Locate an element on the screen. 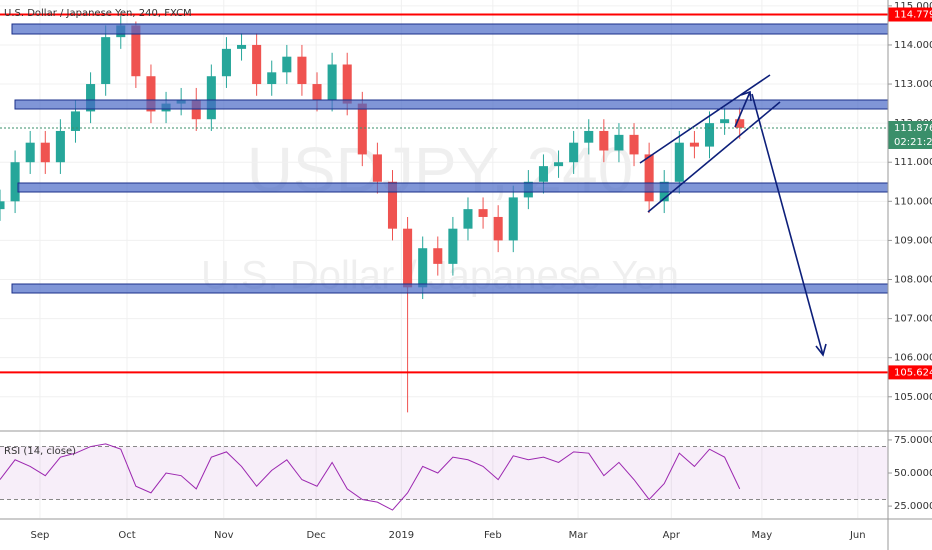  y-tick-label: 109.000 is located at coordinates (913, 240).